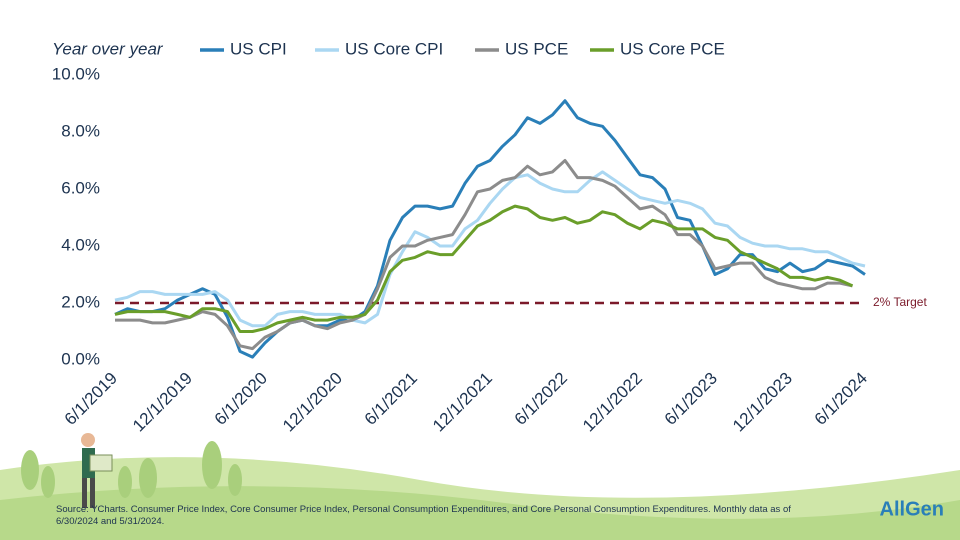 Image resolution: width=960 pixels, height=540 pixels. I want to click on y-tick-label: 6.0%, so click(80, 187).